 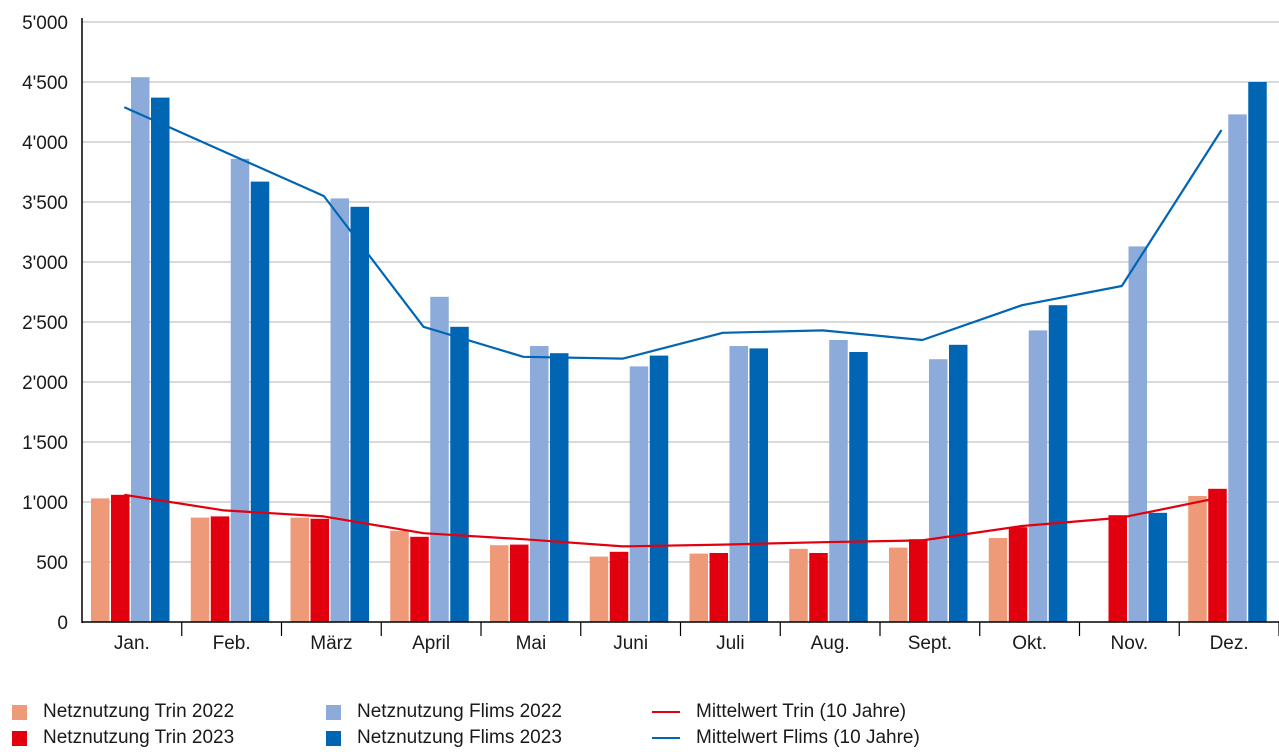 I want to click on y-tick-label: 5'000, so click(x=45, y=23).